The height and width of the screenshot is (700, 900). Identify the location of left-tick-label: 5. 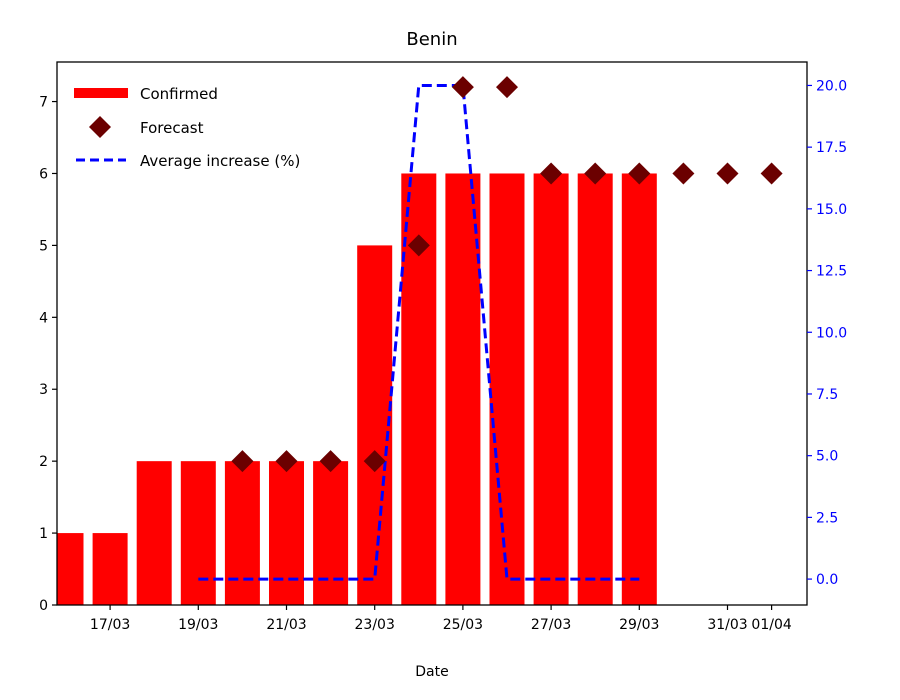
(43, 246).